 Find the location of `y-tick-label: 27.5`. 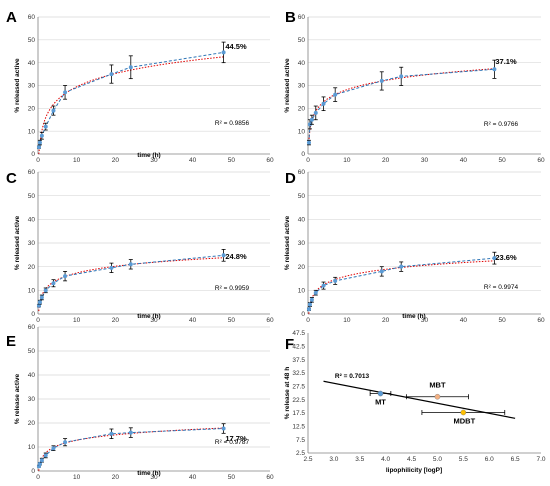

y-tick-label: 27.5 is located at coordinates (298, 387).